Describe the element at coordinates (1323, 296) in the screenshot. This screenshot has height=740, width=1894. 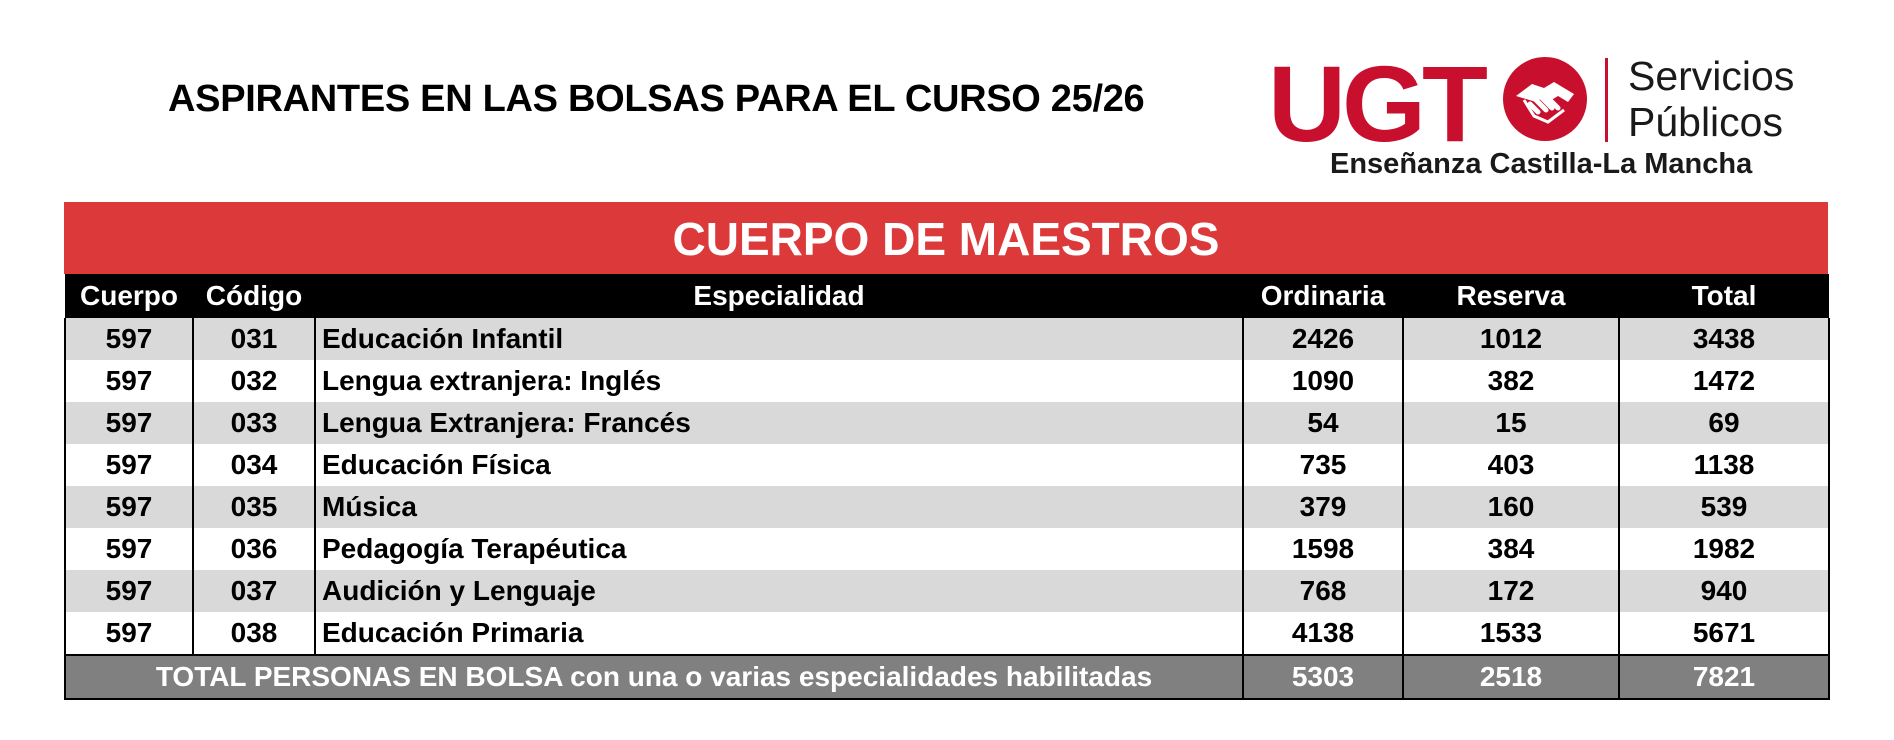
I see `header-ordinaria: Ordinaria` at that location.